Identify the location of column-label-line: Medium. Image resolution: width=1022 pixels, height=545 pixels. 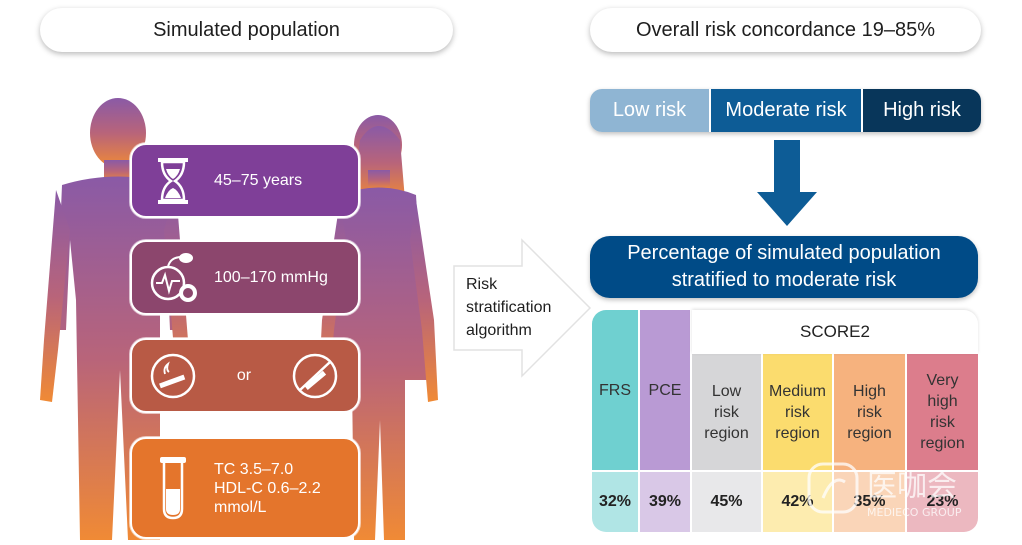
(797, 391).